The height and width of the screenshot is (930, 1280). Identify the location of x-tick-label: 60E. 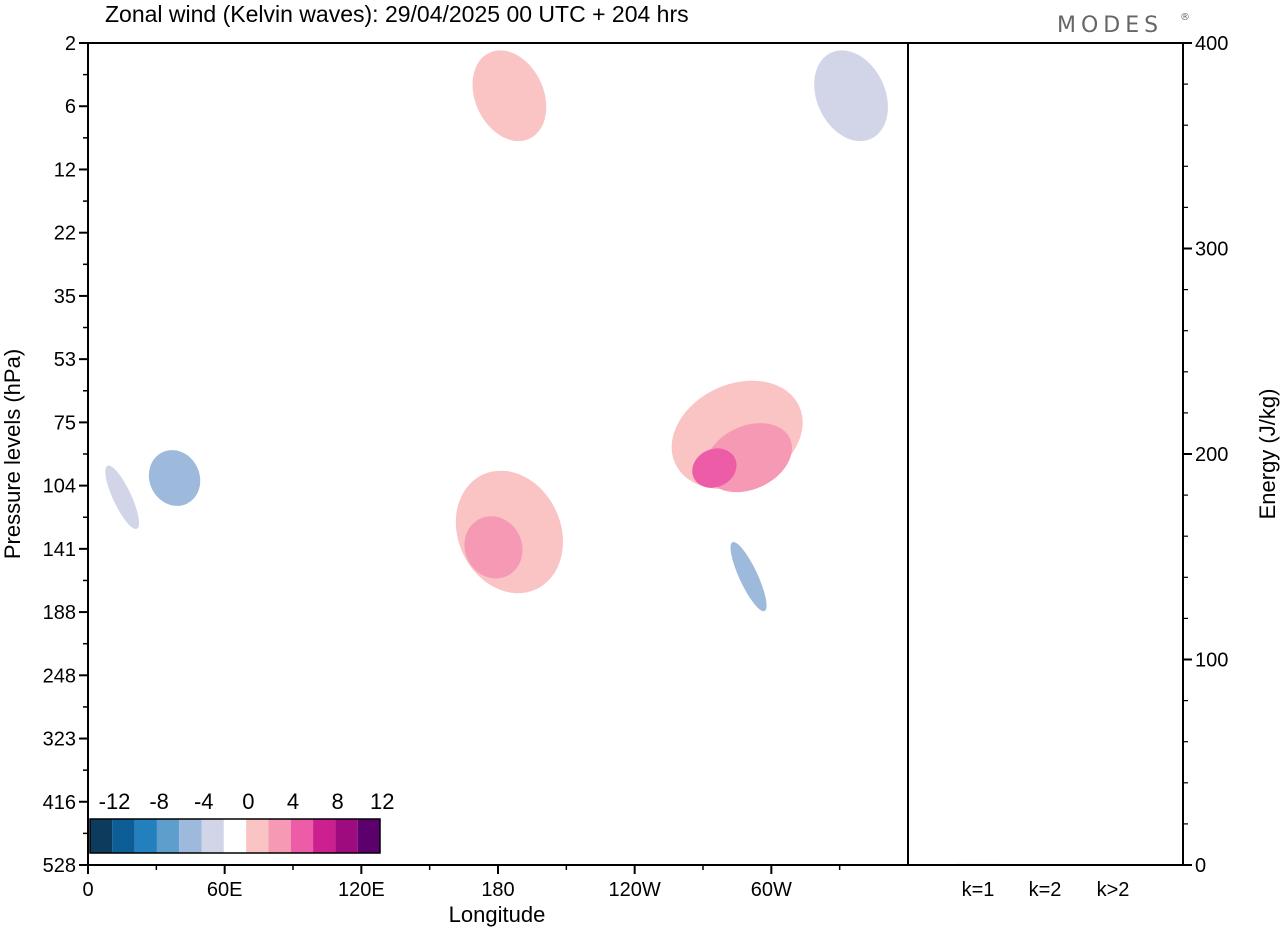
(225, 890).